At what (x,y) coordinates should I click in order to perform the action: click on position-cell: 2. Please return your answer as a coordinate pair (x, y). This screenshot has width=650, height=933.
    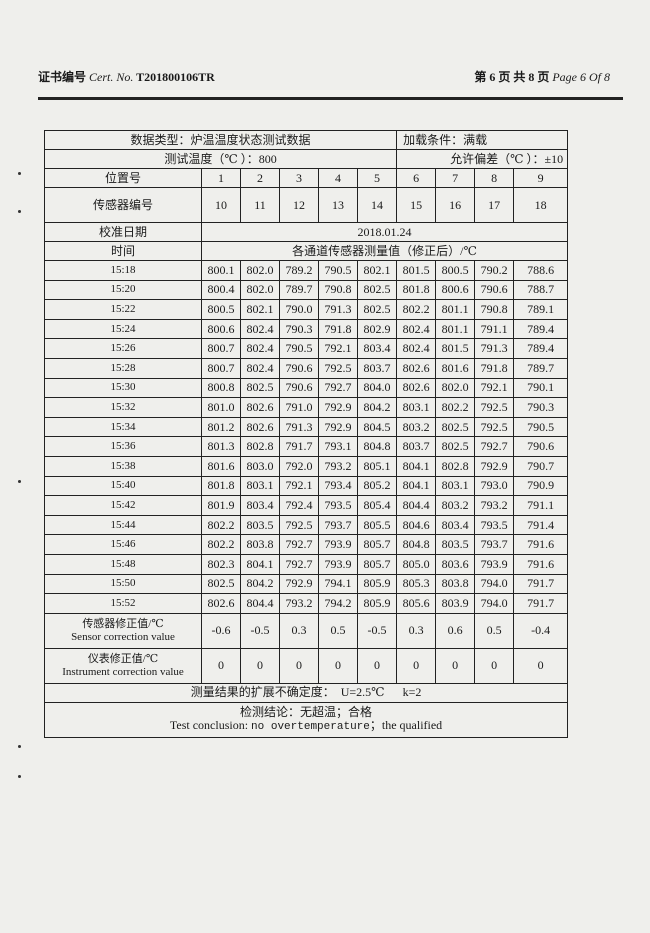
    Looking at the image, I should click on (260, 178).